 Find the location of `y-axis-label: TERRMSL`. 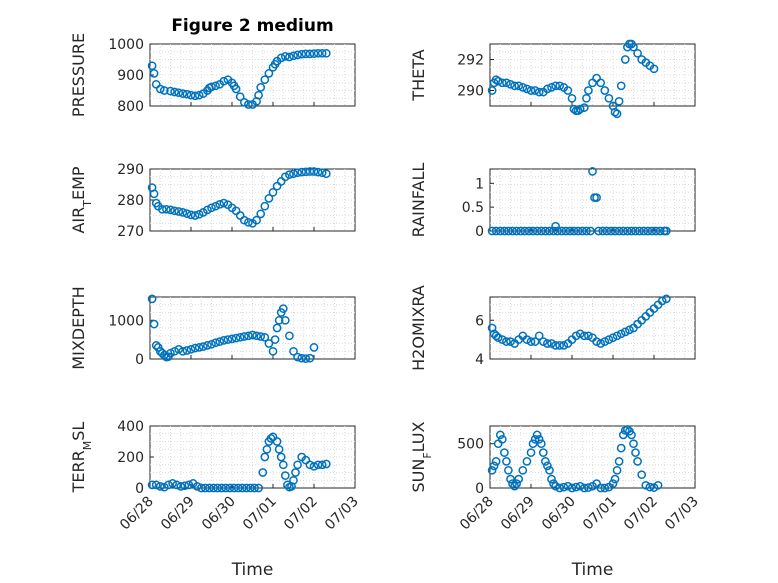

y-axis-label: TERRMSL is located at coordinates (81, 458).